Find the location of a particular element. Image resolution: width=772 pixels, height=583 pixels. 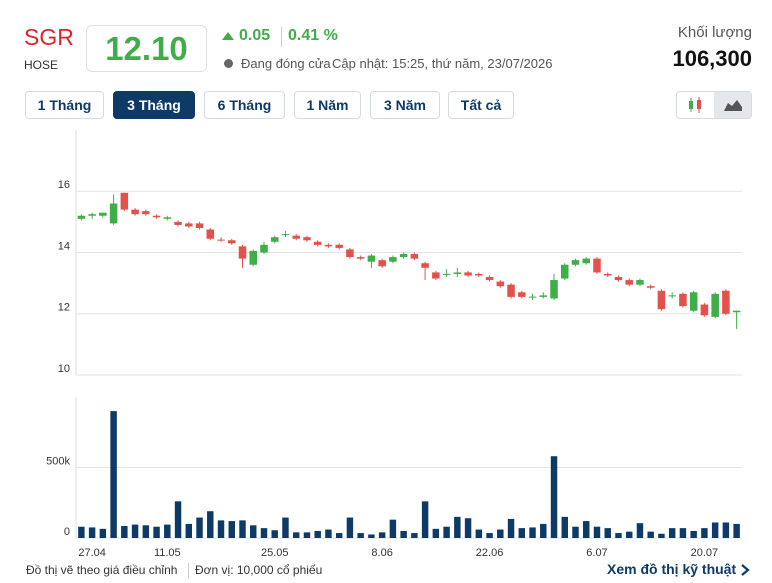

range-tab: 6 Tháng is located at coordinates (244, 105).